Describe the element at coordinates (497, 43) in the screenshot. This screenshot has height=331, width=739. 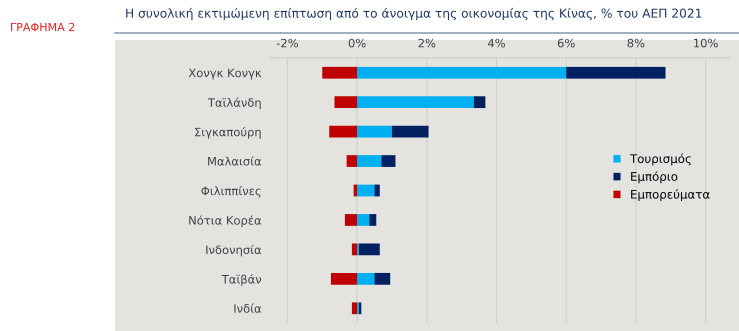
I see `x-tick-label: 4%` at that location.